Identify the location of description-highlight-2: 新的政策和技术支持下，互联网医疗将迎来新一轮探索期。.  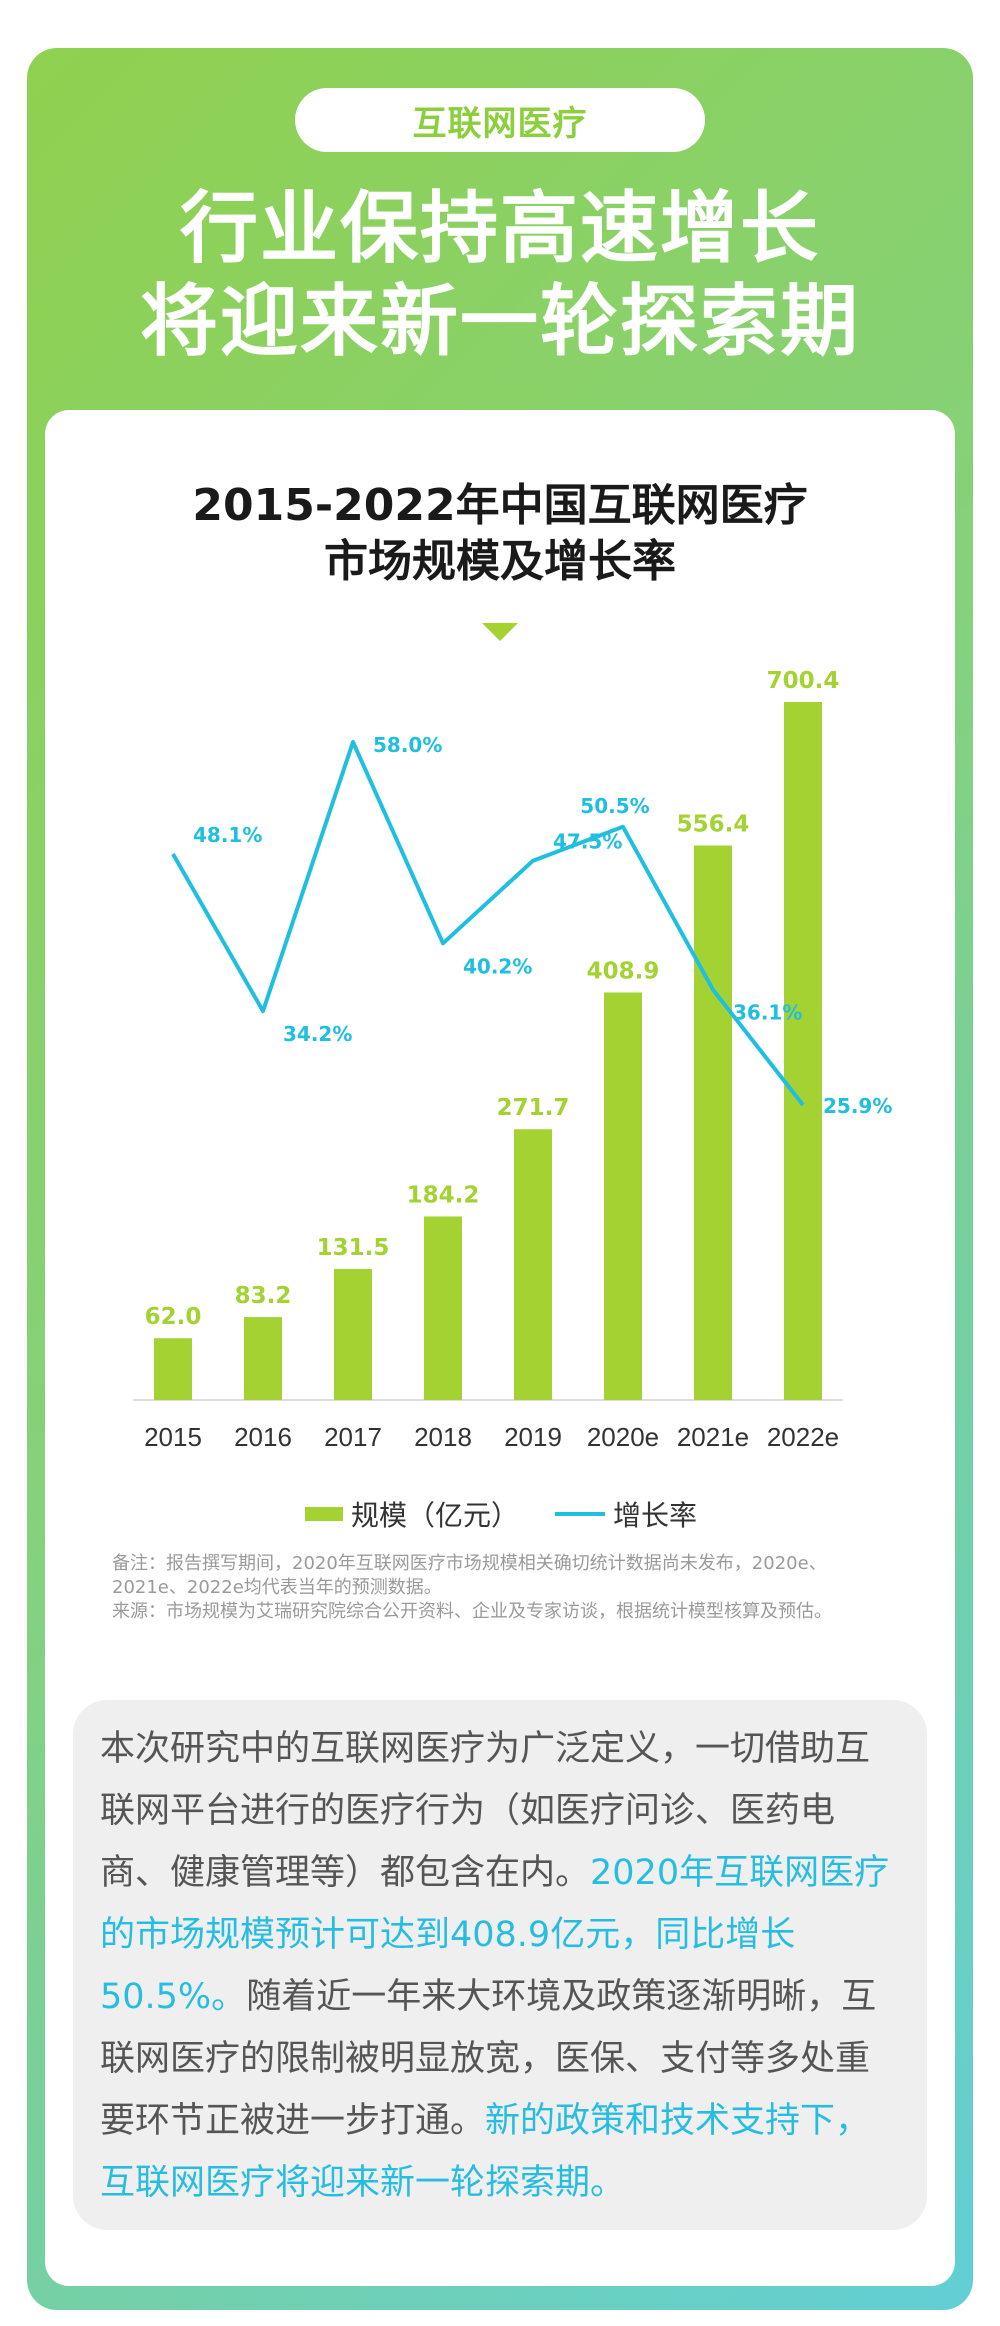
(485, 2152).